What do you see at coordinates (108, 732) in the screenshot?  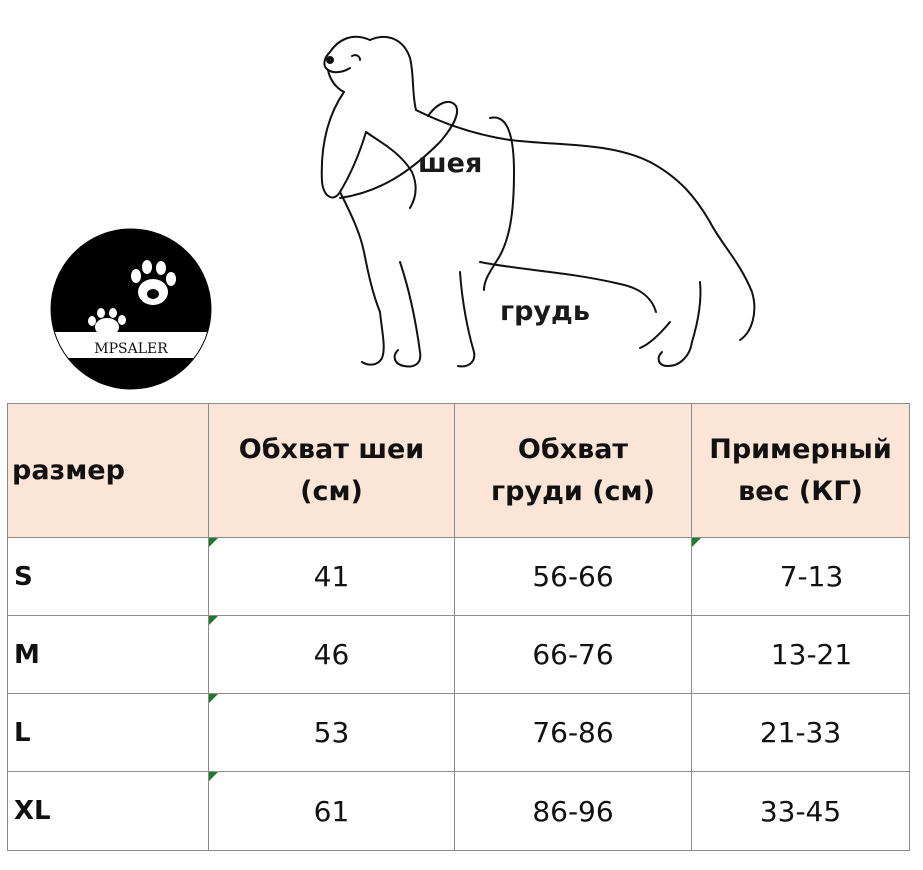 I see `size-cell: L` at bounding box center [108, 732].